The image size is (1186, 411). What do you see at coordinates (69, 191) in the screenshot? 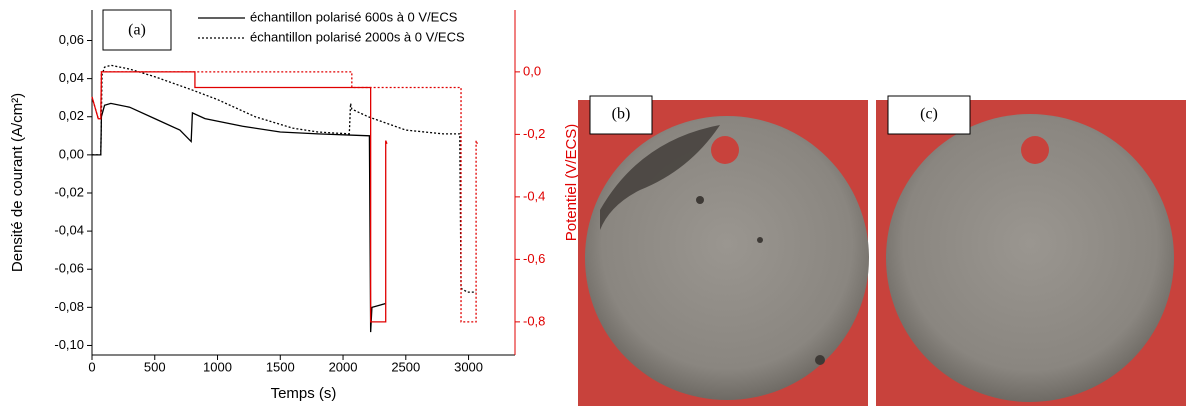
I see `y-tick-label: -0,02` at bounding box center [69, 191].